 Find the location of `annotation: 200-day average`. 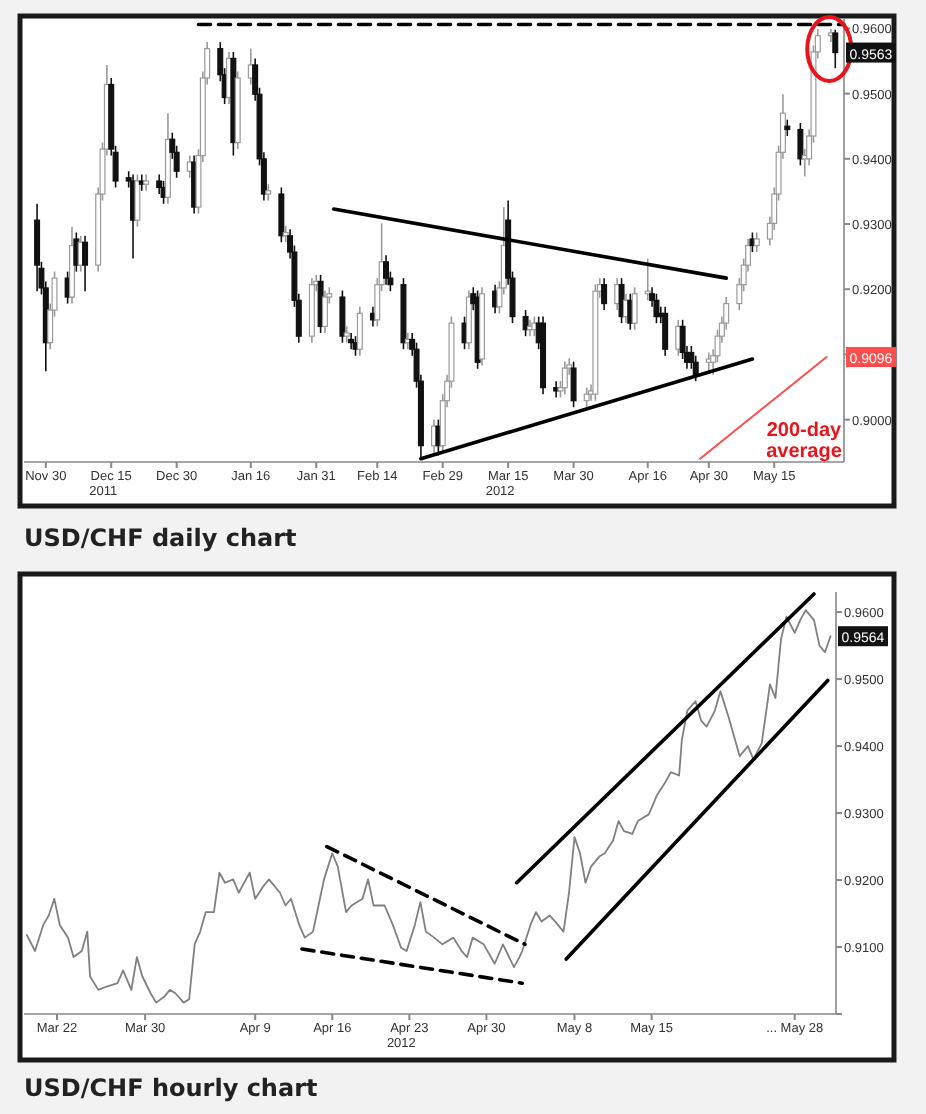

annotation: 200-day average is located at coordinates (804, 441).